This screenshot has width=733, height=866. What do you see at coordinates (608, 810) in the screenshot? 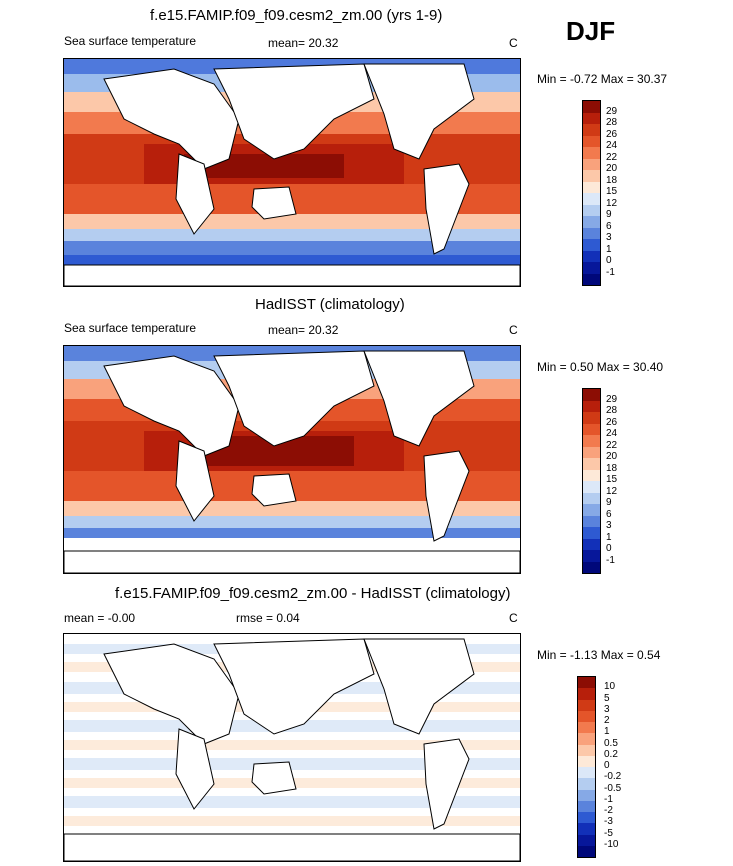
I see `colorbar-tick-label: -2` at bounding box center [608, 810].